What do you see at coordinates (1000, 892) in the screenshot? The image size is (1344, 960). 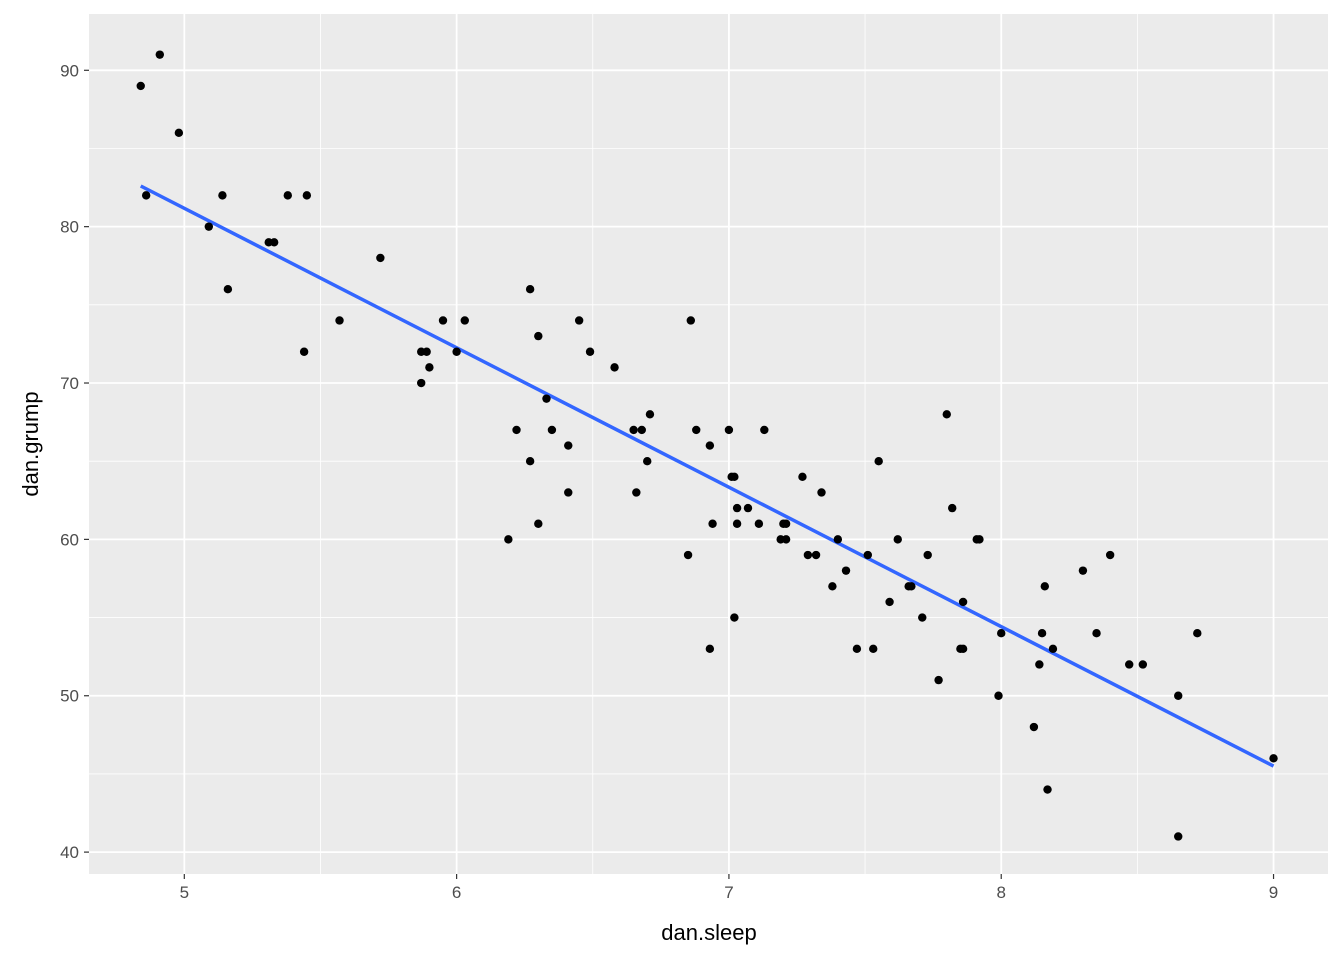 I see `x-tick-label: 8` at bounding box center [1000, 892].